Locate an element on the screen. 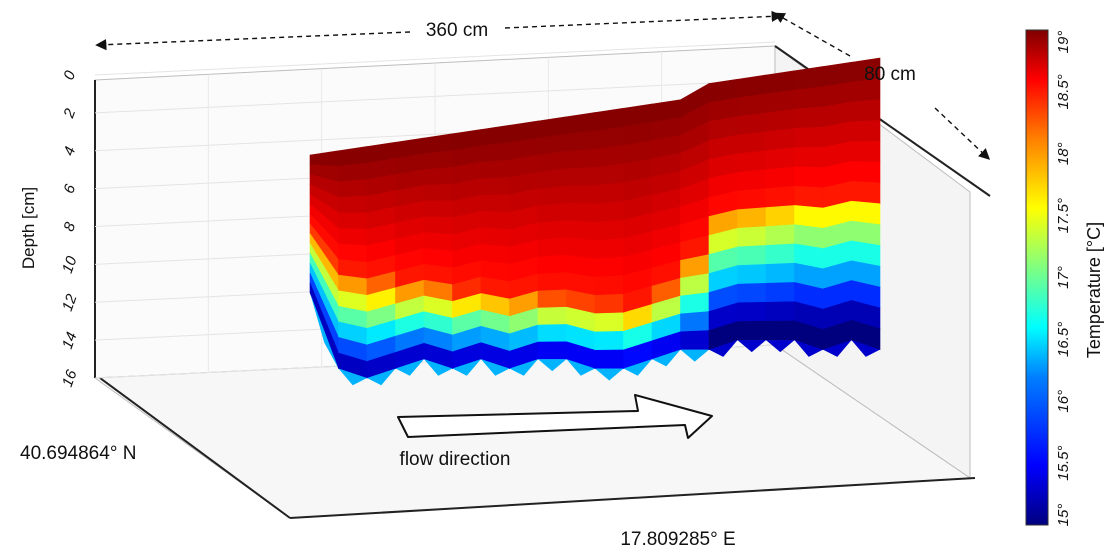  depth-tick-label: 6 is located at coordinates (69, 189).